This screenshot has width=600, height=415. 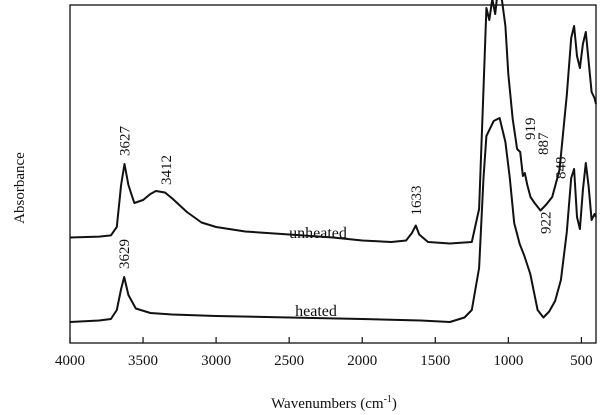 What do you see at coordinates (20, 188) in the screenshot?
I see `y-axis-label: Absorbance` at bounding box center [20, 188].